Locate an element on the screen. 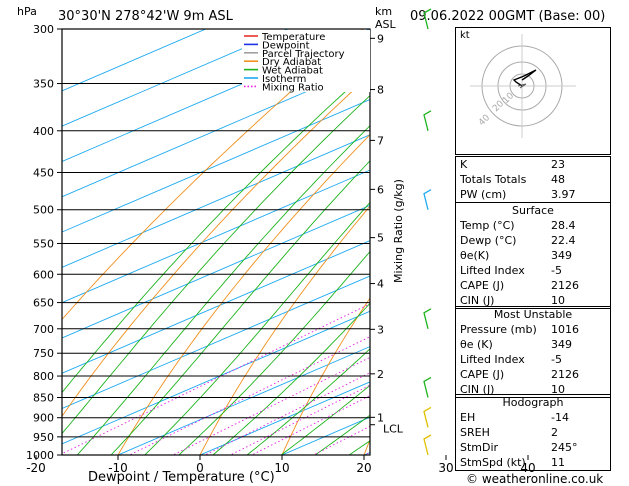  pressure-label-750: 750 is located at coordinates (43, 353).